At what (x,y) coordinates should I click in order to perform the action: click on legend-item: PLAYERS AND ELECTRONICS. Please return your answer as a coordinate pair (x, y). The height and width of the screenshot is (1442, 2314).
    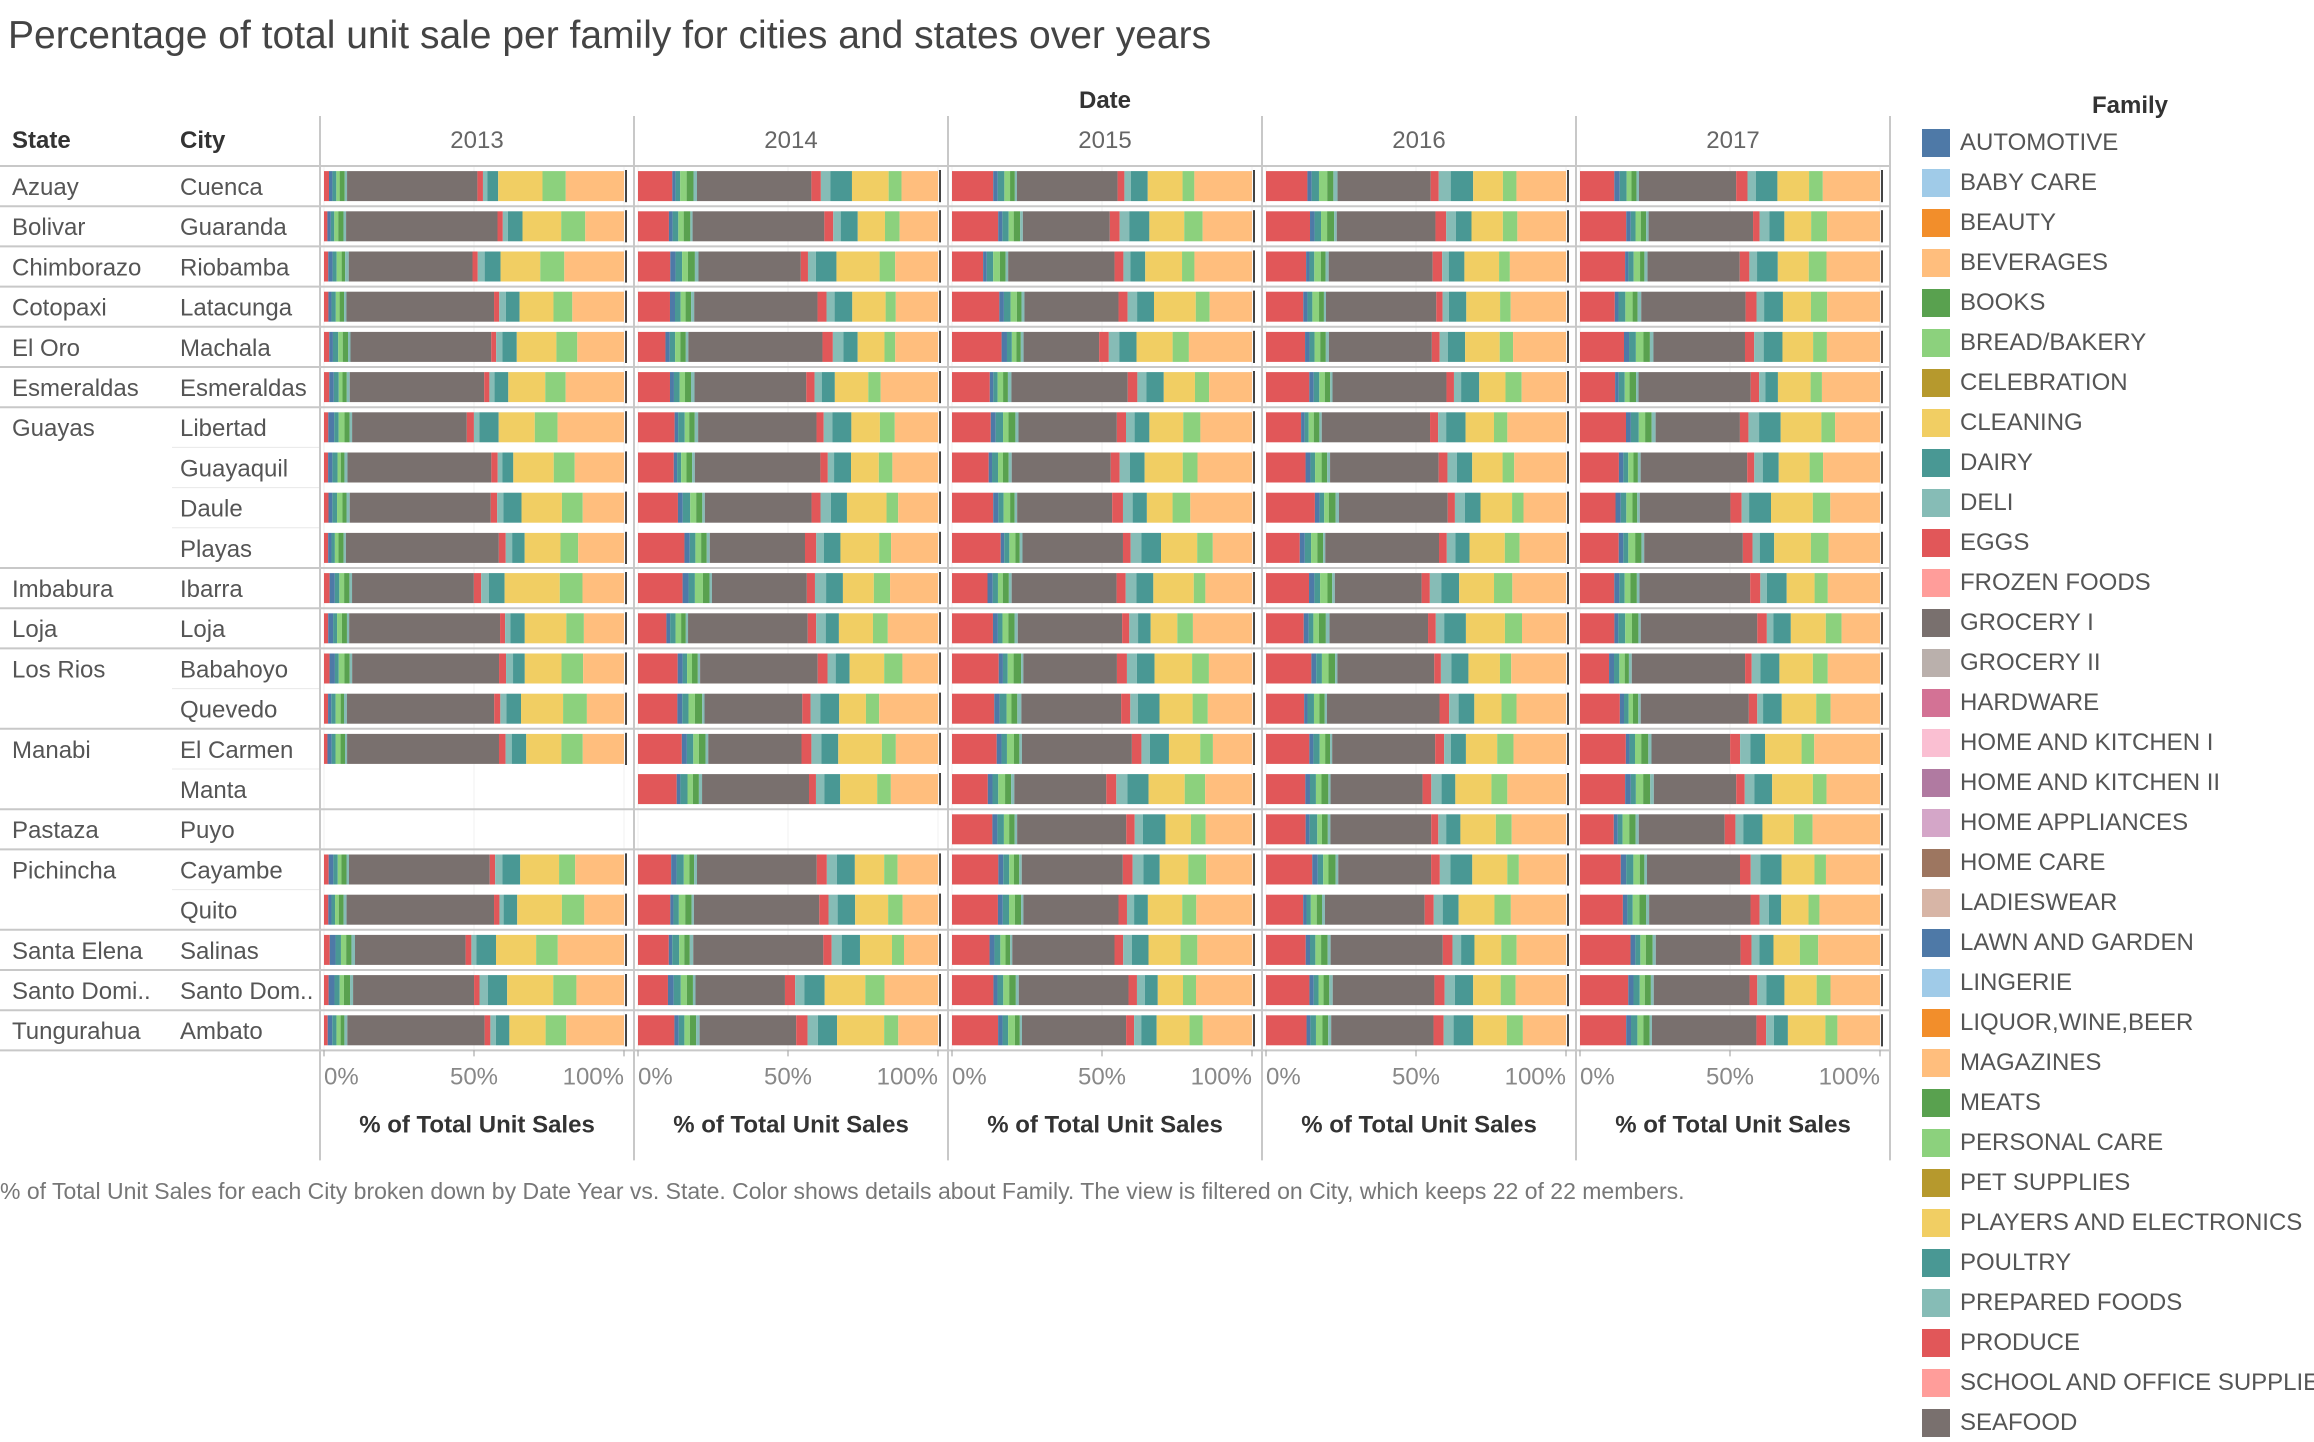
    Looking at the image, I should click on (2112, 1223).